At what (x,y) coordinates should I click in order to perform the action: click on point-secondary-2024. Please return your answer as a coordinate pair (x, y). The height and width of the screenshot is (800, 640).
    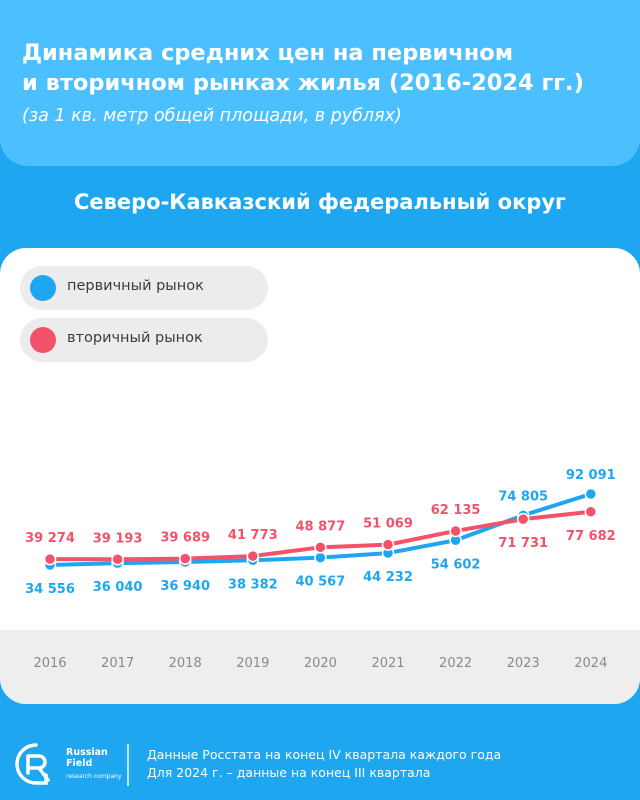
    Looking at the image, I should click on (591, 512).